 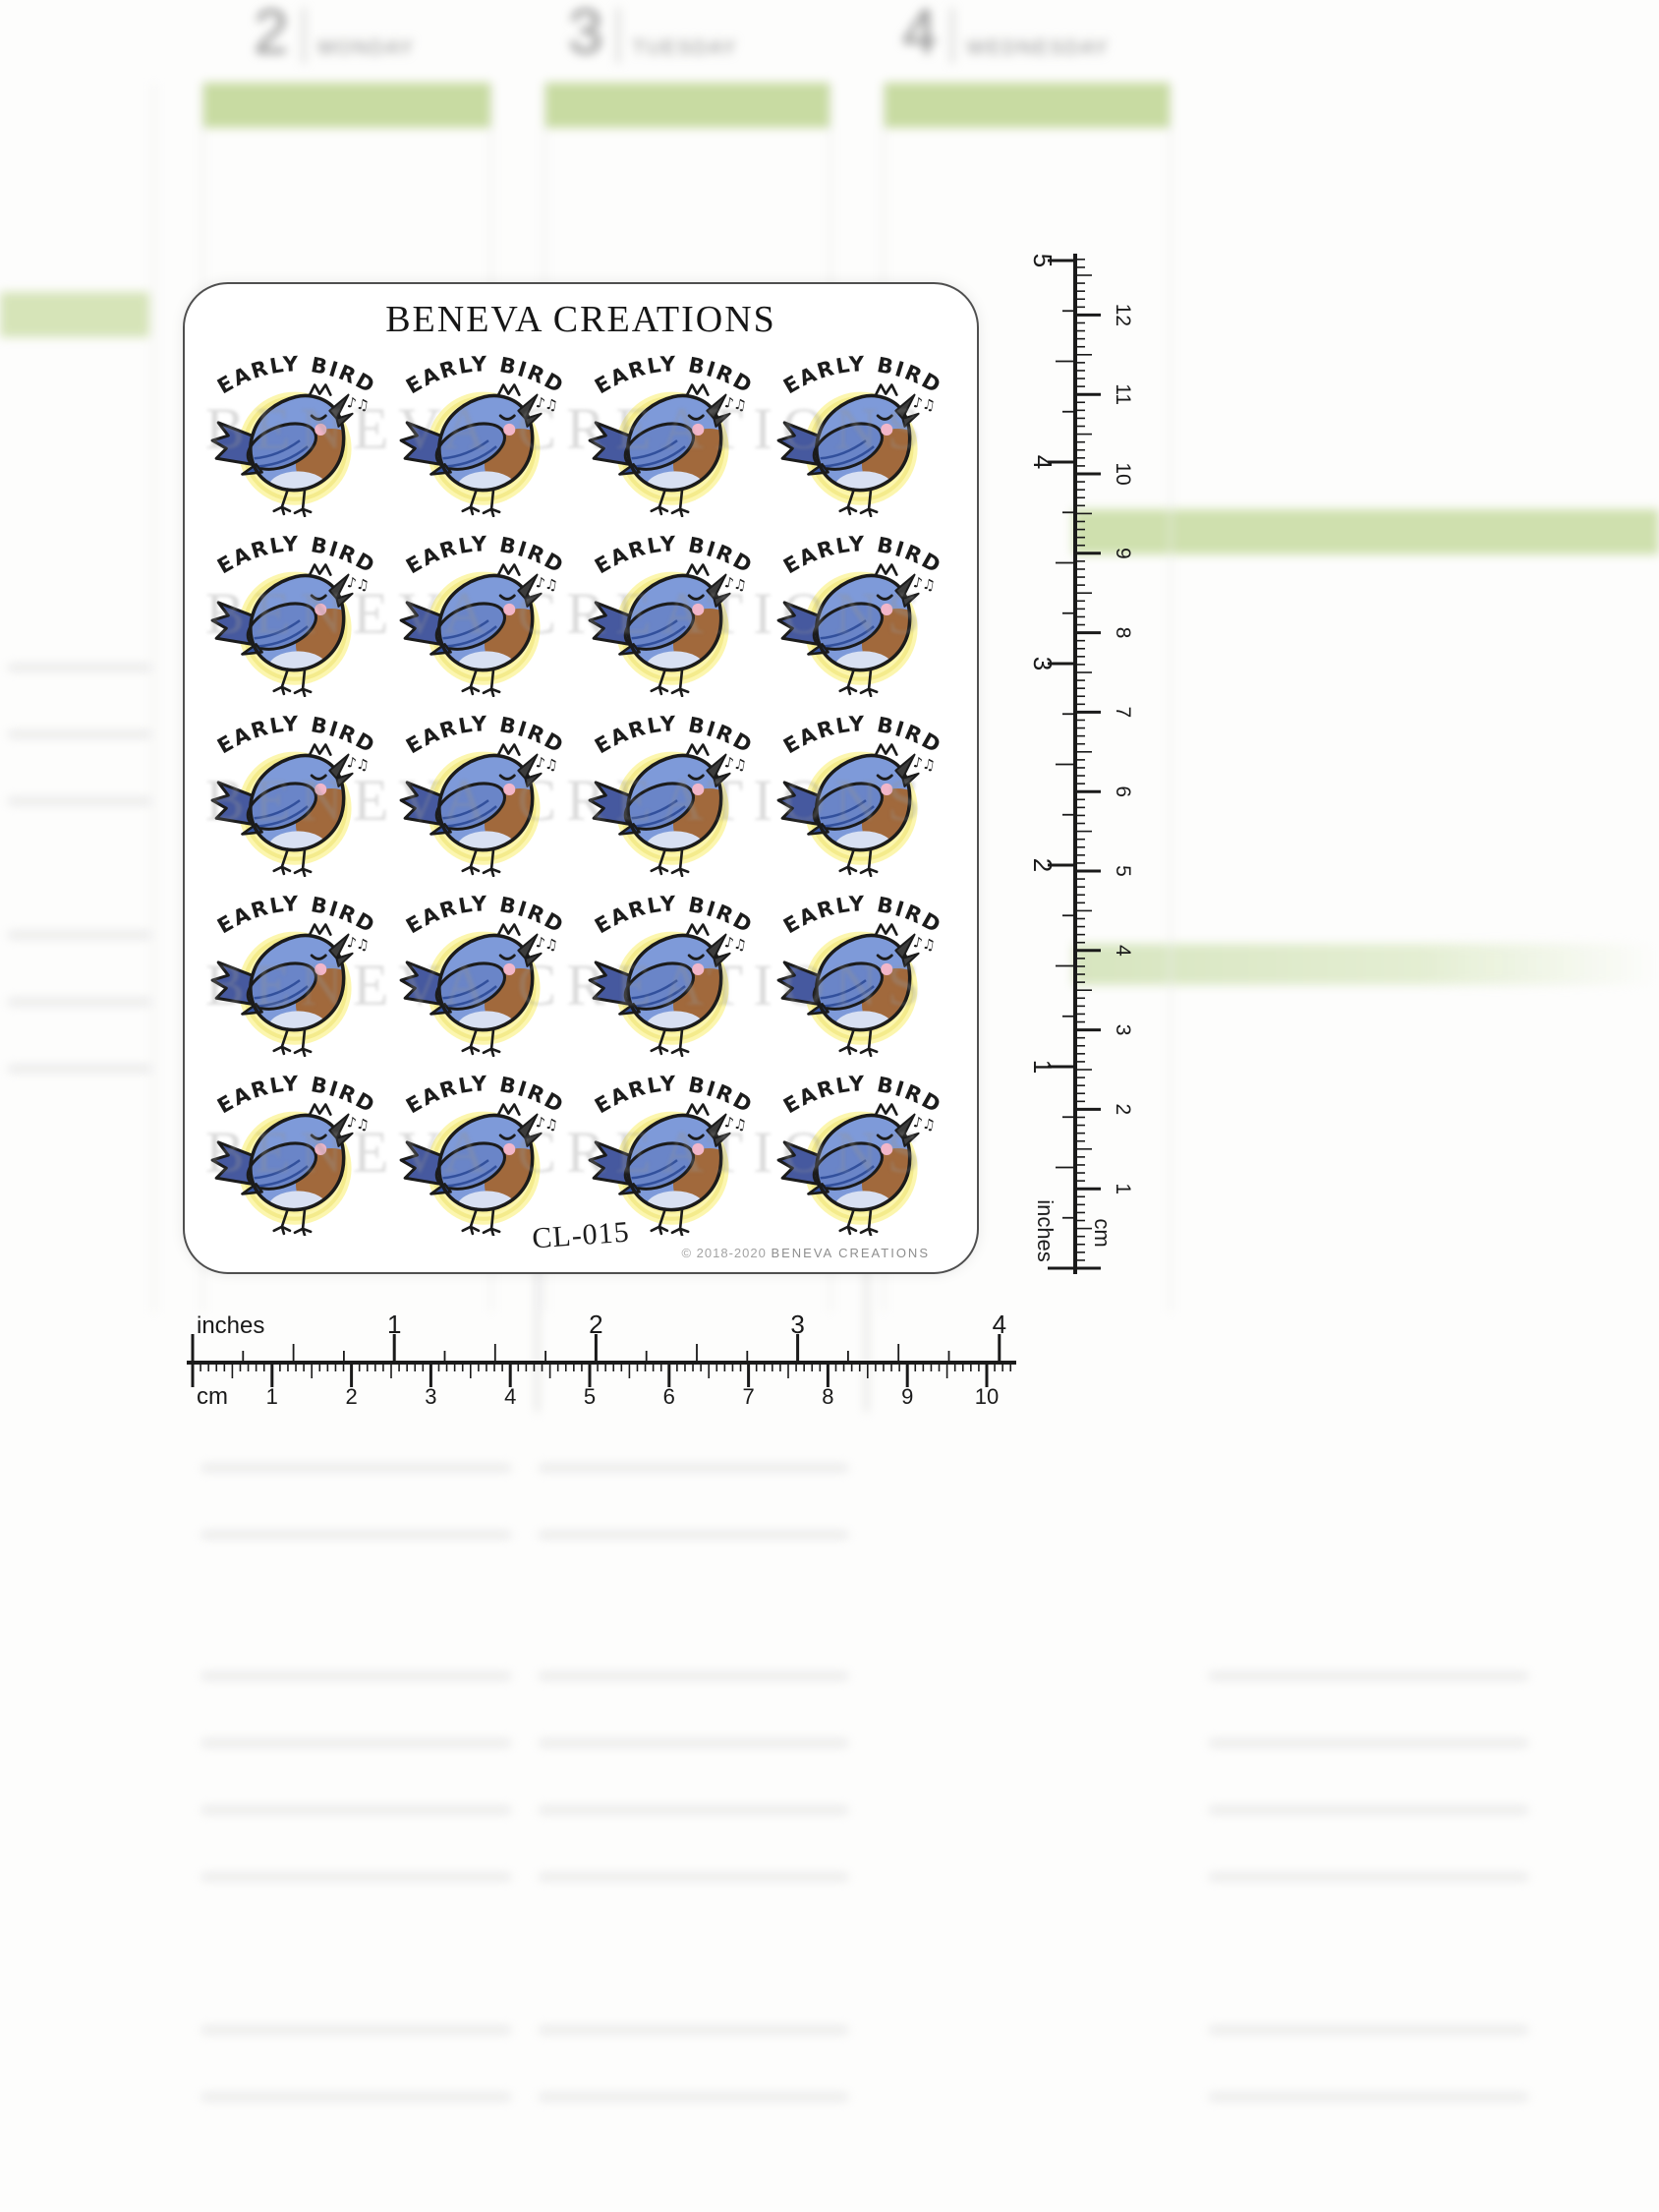 I want to click on v-ruler-inch-number: 5, so click(x=1043, y=260).